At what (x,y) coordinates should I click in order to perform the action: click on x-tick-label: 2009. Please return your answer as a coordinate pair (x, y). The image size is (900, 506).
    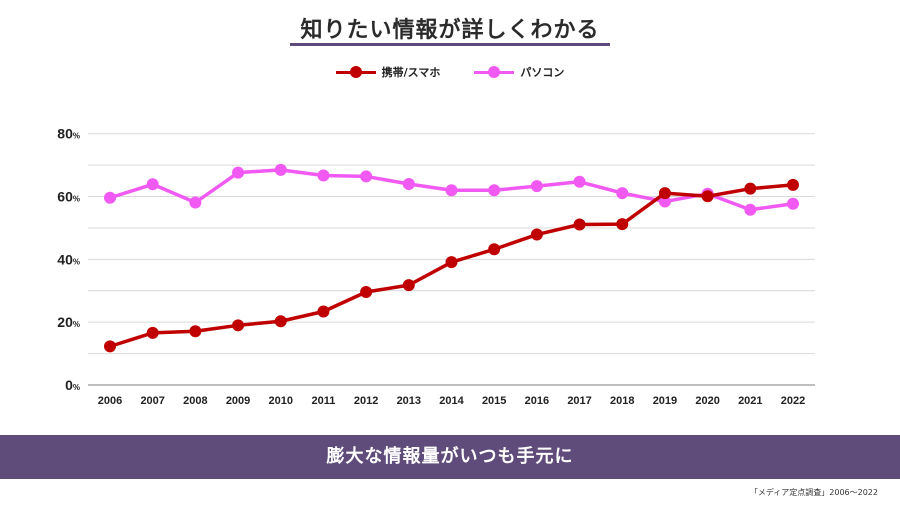
    Looking at the image, I should click on (238, 401).